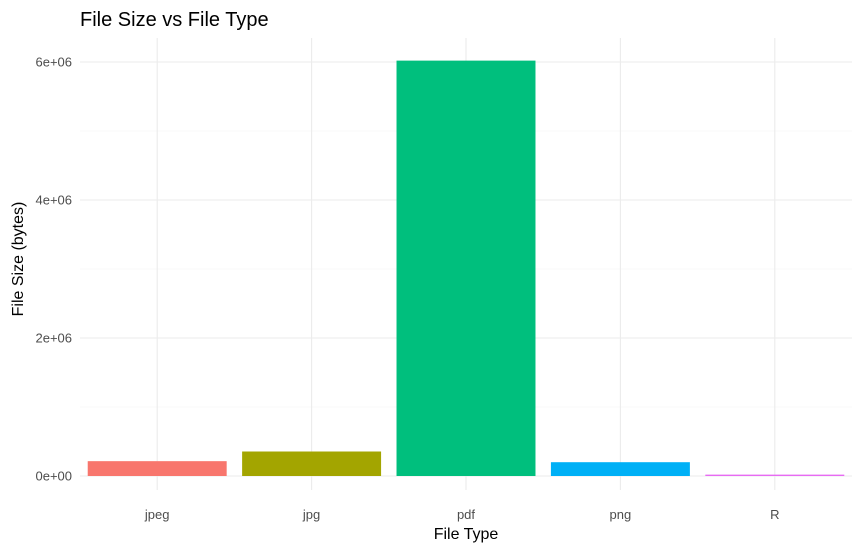 The image size is (862, 552). I want to click on x-tick-label: jpg, so click(311, 514).